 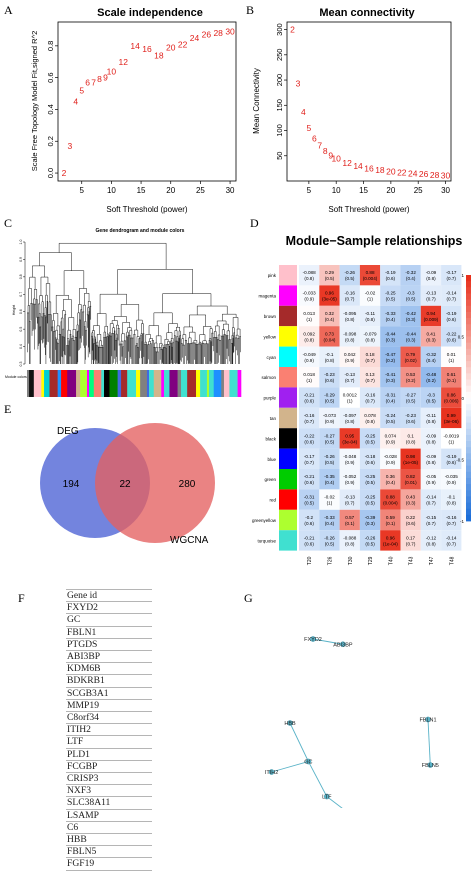 What do you see at coordinates (309, 313) in the screenshot?
I see `heatmap-cell-value: 0.013` at bounding box center [309, 313].